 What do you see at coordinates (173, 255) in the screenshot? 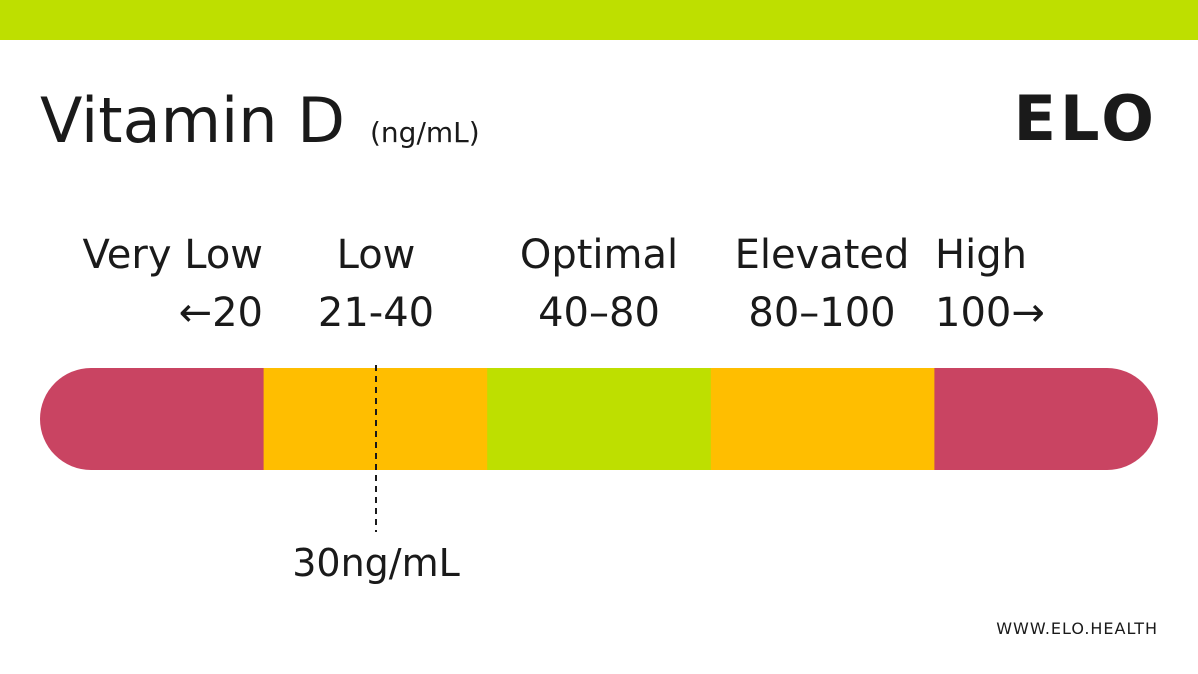
I see `segment-label: Very Low` at bounding box center [173, 255].